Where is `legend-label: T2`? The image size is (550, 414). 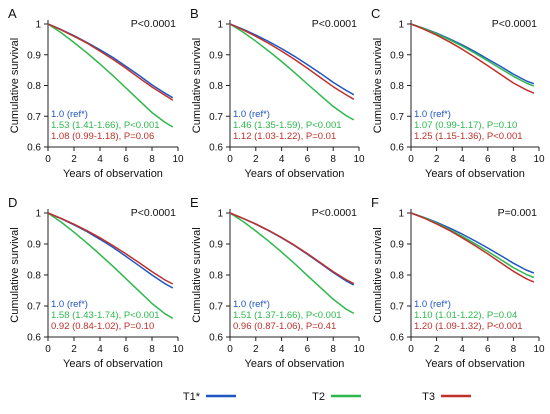 legend-label: T2 is located at coordinates (318, 397).